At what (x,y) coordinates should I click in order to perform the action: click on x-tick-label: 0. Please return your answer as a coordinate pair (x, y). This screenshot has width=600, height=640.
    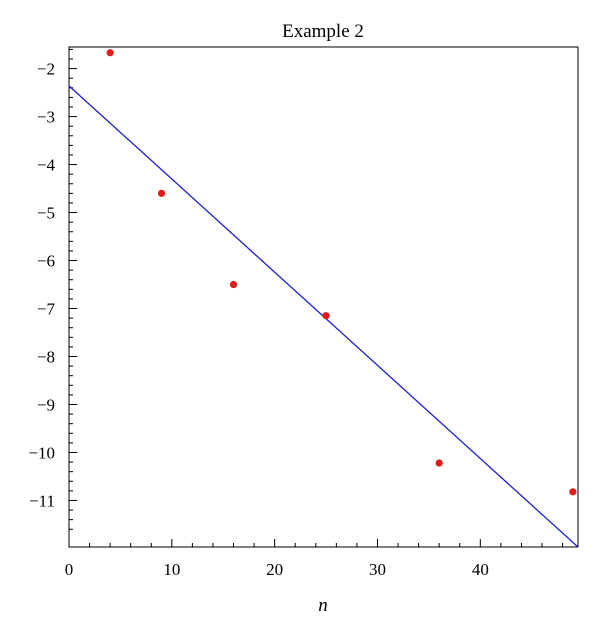
    Looking at the image, I should click on (69, 569).